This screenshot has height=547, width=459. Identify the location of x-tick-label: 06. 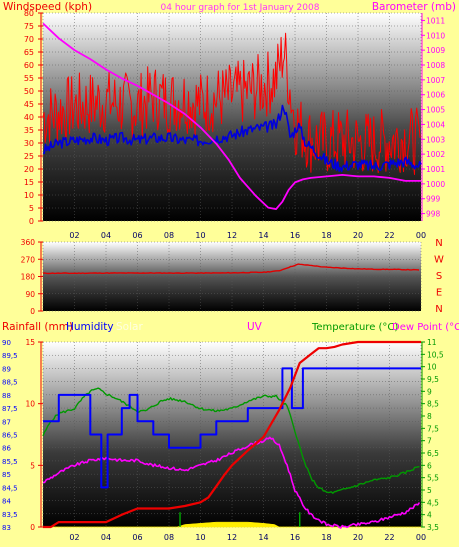
(137, 235).